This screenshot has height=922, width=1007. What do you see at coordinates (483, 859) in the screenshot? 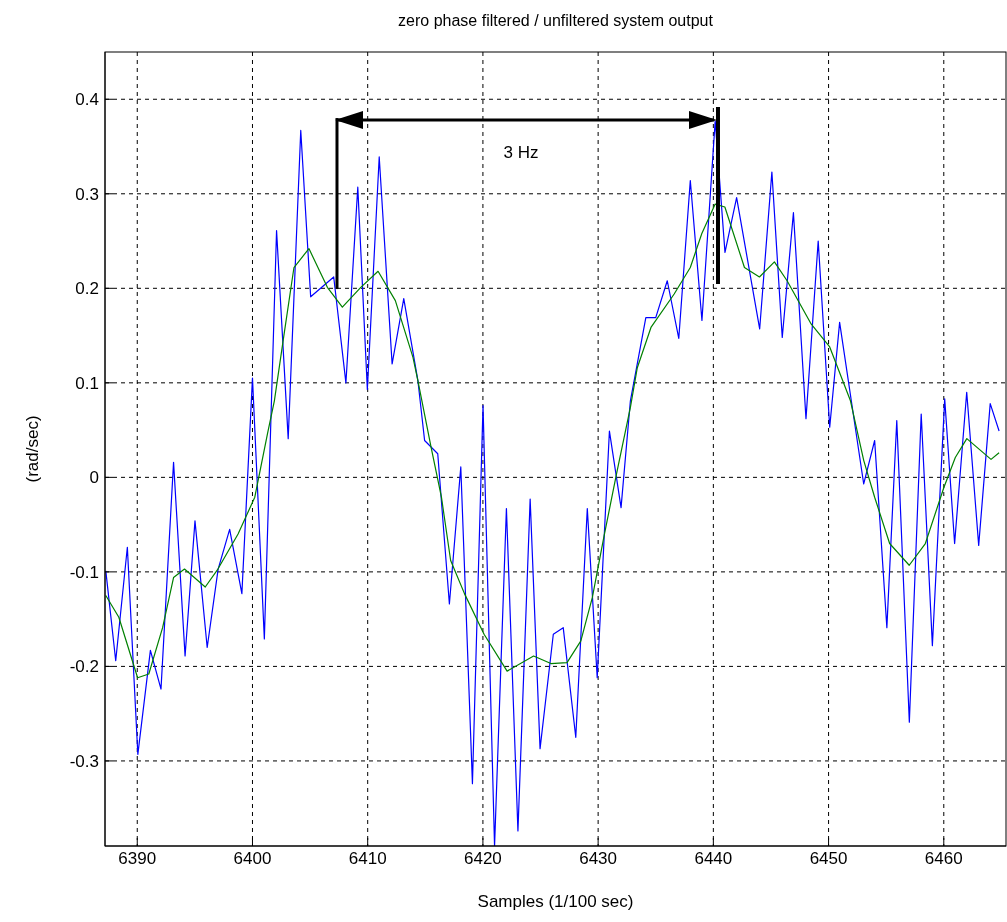
I see `x-tick-label: 6420` at bounding box center [483, 859].